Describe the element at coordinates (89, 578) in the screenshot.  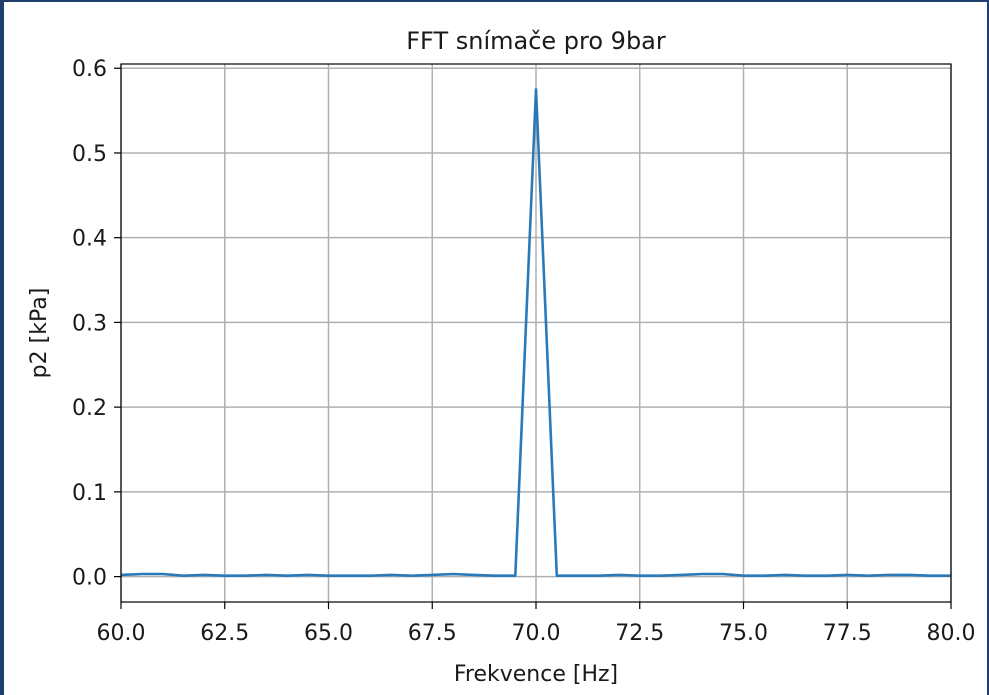
I see `y-tick-label: 0.0` at that location.